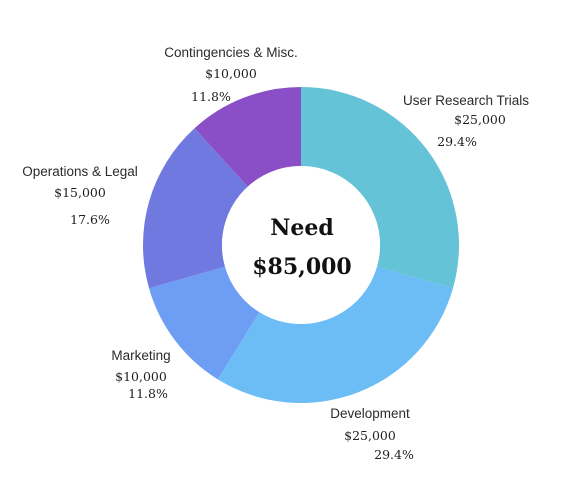 This screenshot has height=501, width=578. I want to click on label-amount-development: $25,000, so click(370, 435).